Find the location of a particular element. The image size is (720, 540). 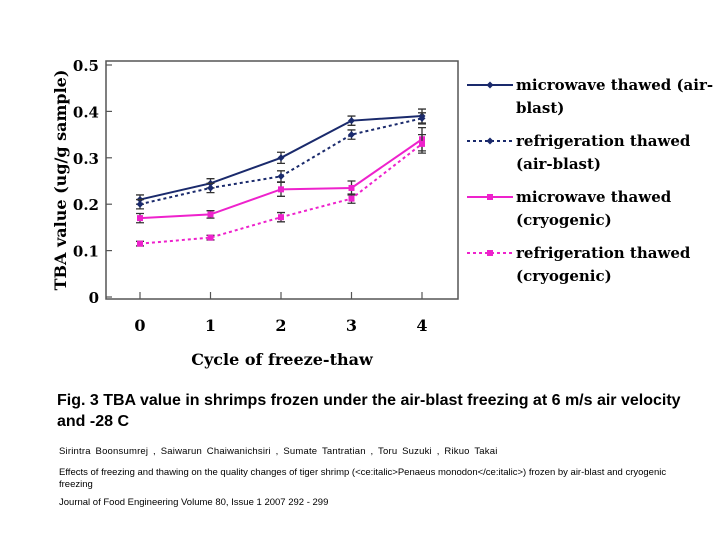

y-tick-label: 0.5 is located at coordinates (86, 66).